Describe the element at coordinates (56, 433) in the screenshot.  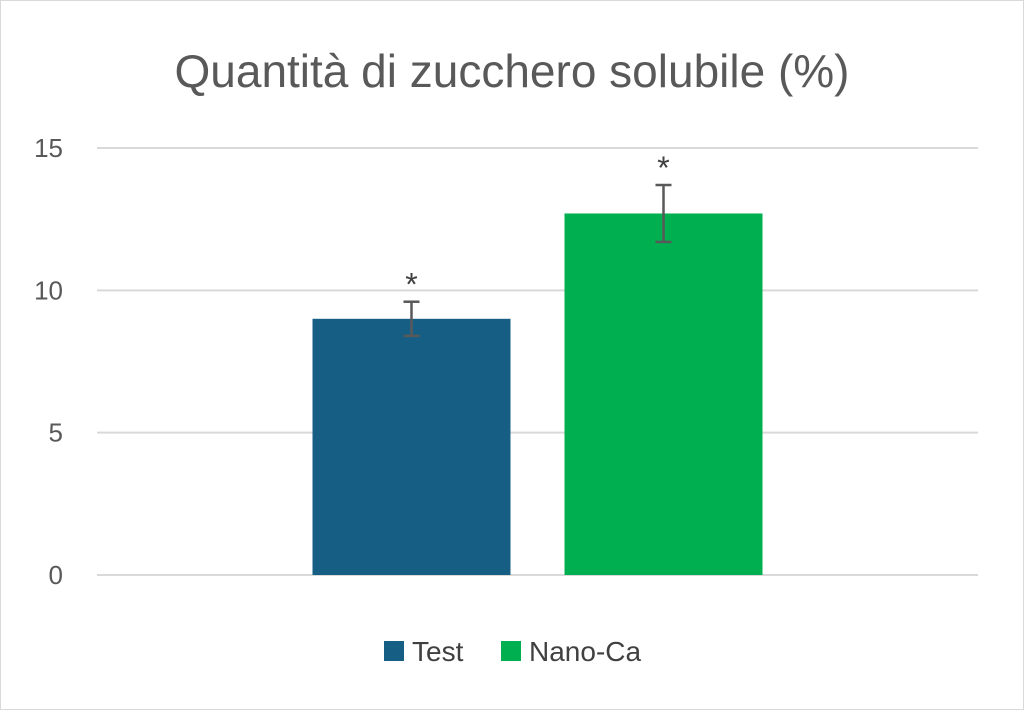
I see `y-tick-label: 5` at that location.